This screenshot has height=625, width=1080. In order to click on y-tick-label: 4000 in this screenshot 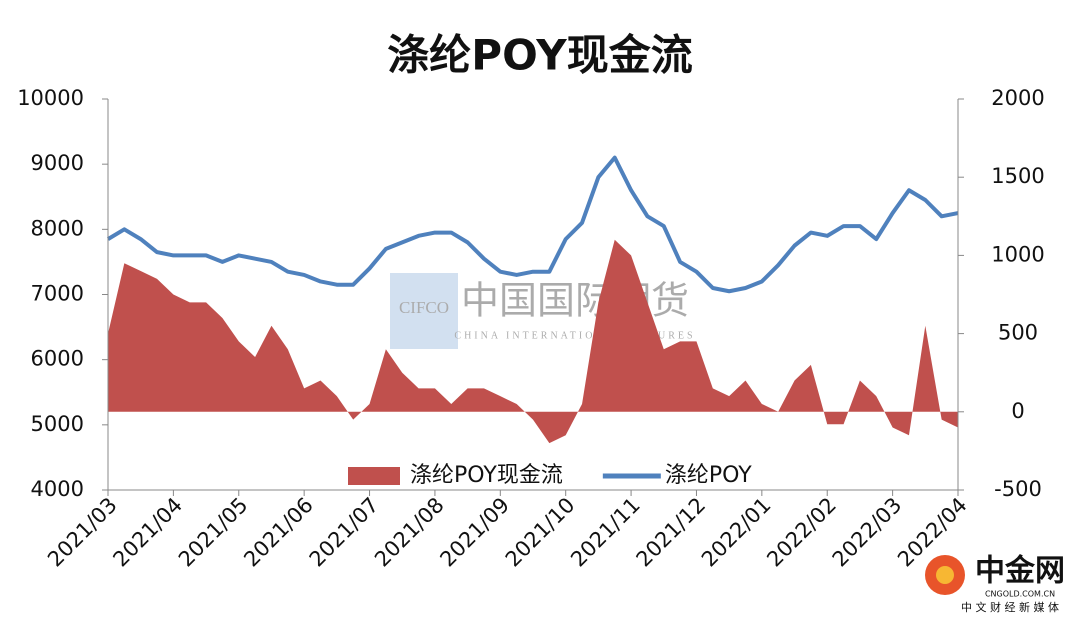, I will do `click(57, 489)`.